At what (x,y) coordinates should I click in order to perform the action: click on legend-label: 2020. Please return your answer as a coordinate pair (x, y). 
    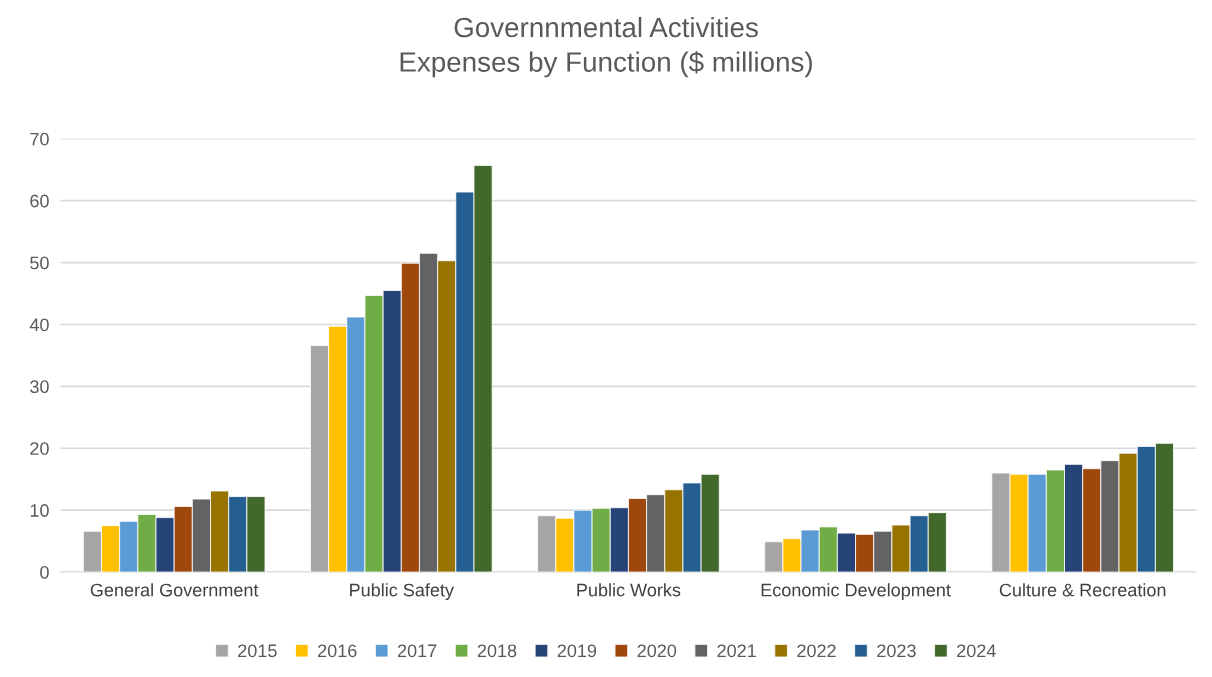
    Looking at the image, I should click on (657, 651).